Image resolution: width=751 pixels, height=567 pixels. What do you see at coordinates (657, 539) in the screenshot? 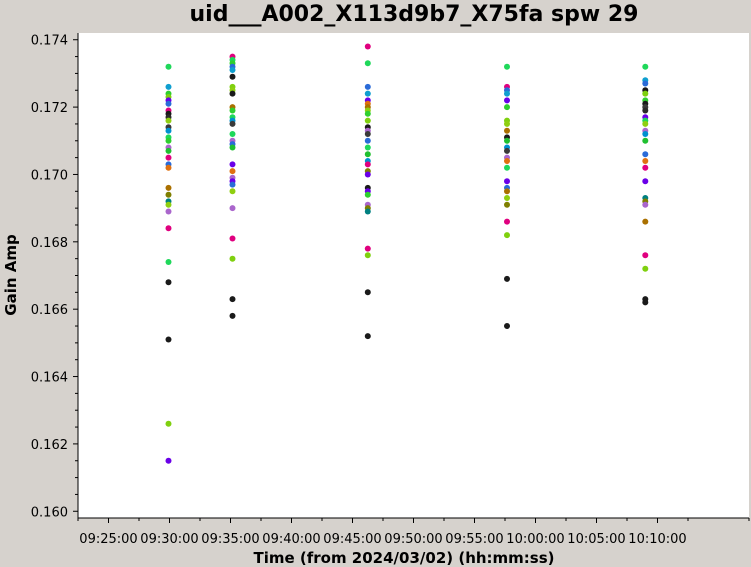
I see `x-tick-label: 10:10:00` at bounding box center [657, 539].